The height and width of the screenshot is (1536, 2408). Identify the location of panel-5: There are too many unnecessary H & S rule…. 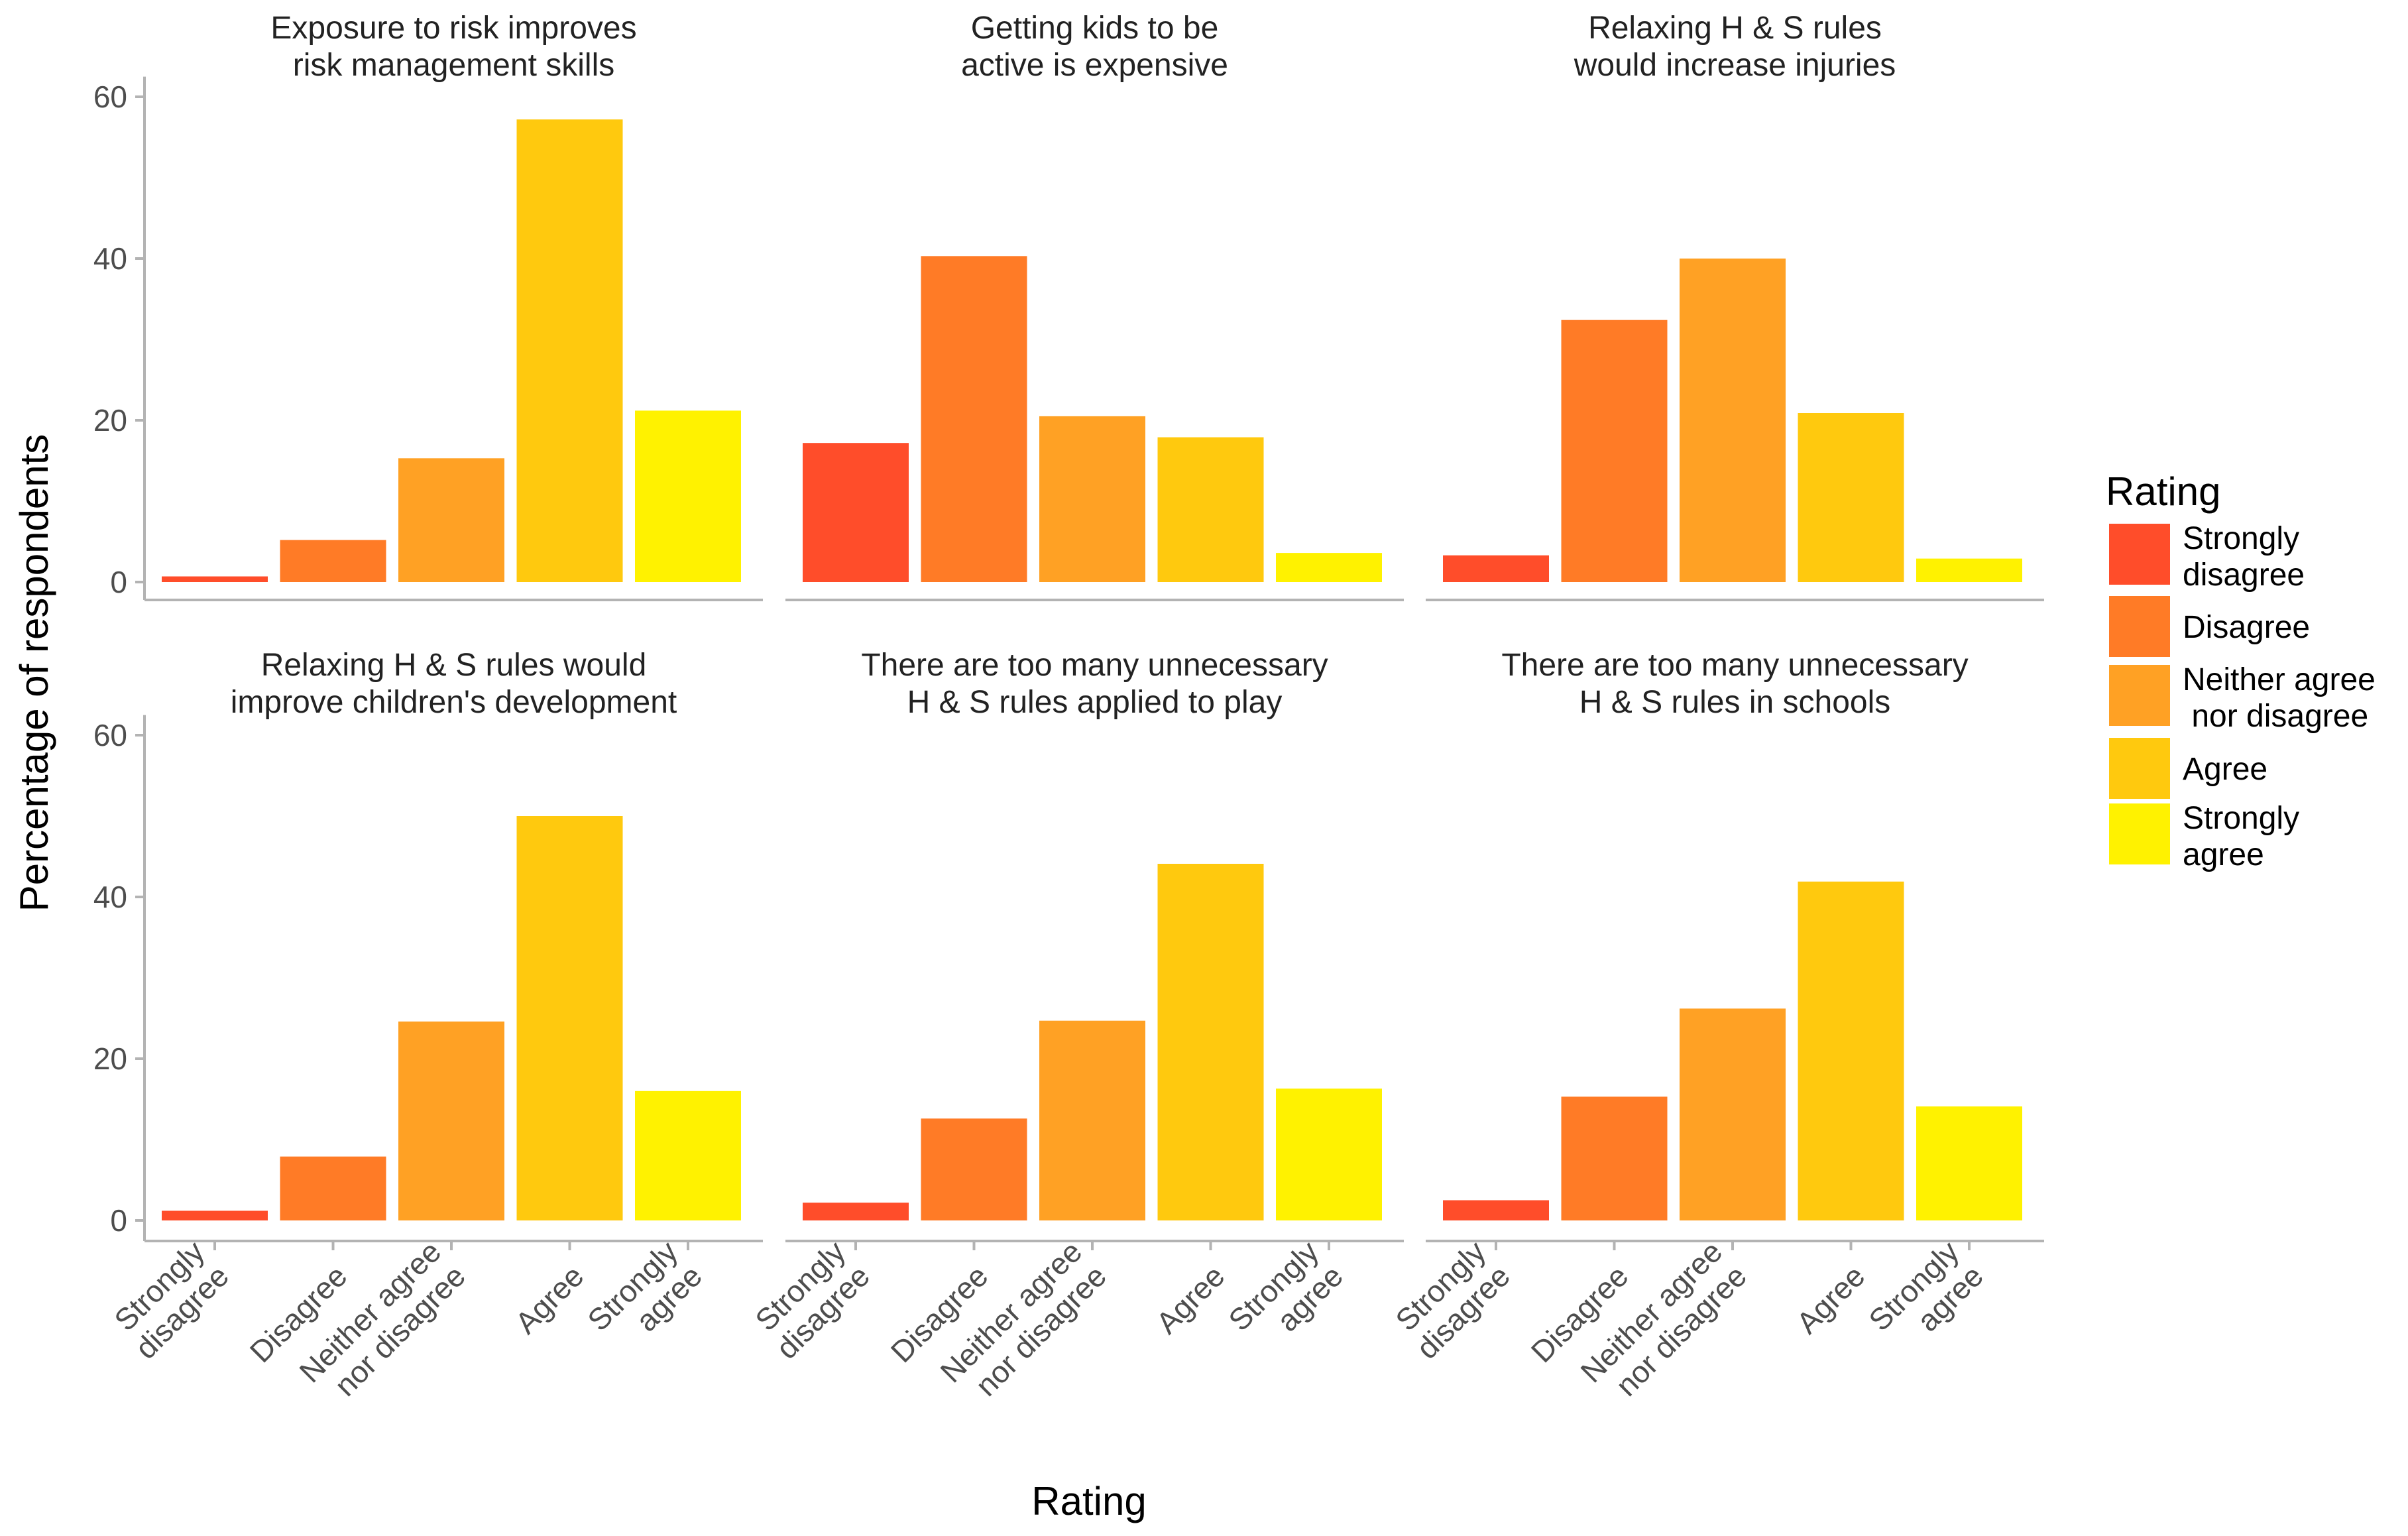
(1075, 1031).